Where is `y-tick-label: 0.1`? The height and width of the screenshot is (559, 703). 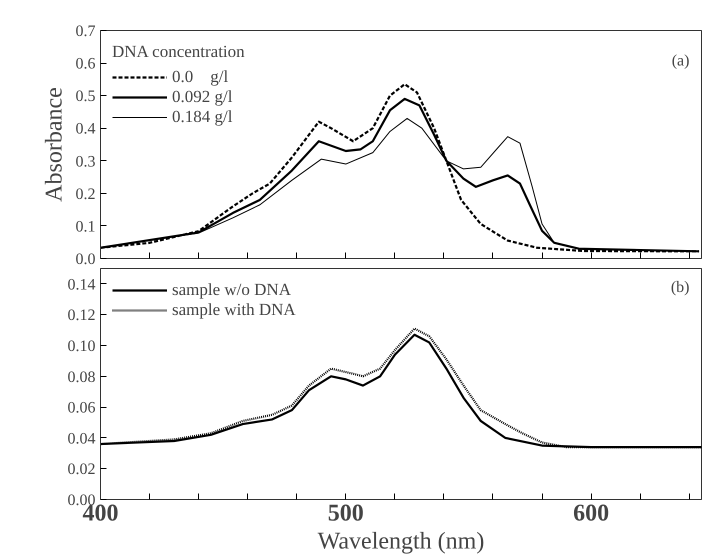
y-tick-label: 0.1 is located at coordinates (86, 227).